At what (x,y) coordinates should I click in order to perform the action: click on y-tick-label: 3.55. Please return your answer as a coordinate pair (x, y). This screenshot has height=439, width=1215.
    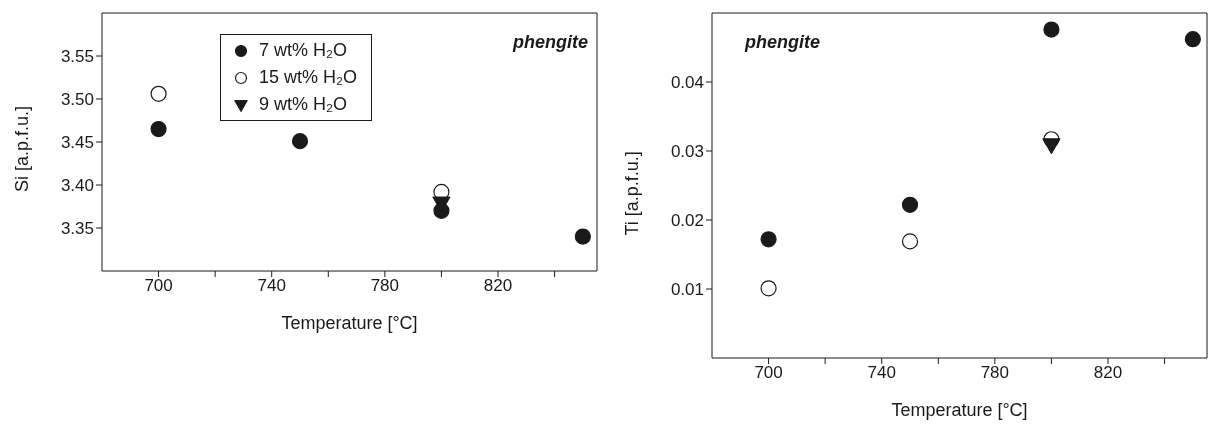
    Looking at the image, I should click on (77, 57).